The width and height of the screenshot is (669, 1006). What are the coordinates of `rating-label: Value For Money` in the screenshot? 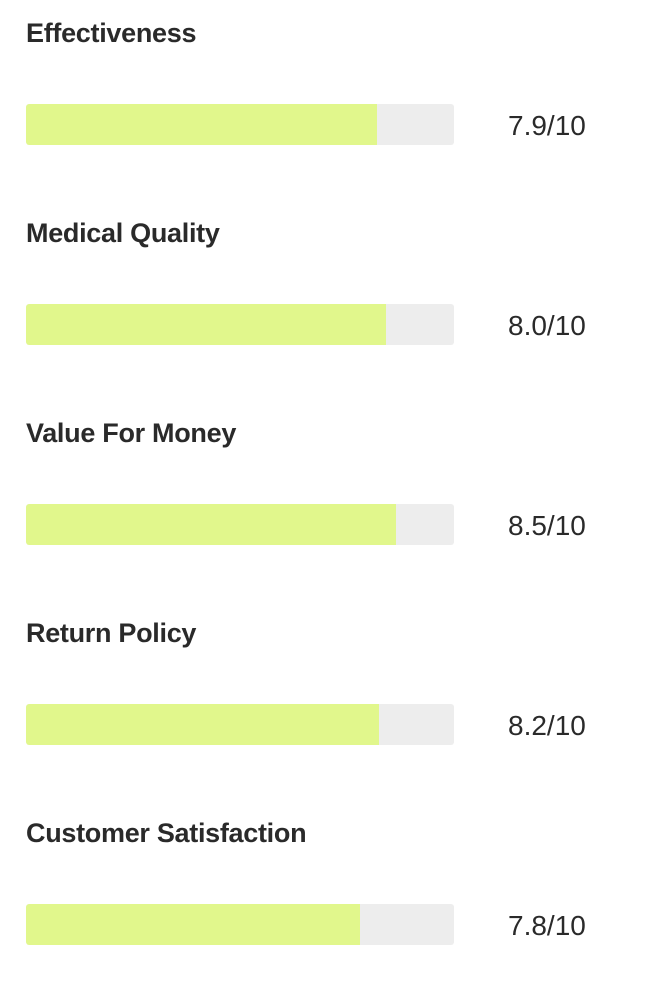 It's located at (131, 433).